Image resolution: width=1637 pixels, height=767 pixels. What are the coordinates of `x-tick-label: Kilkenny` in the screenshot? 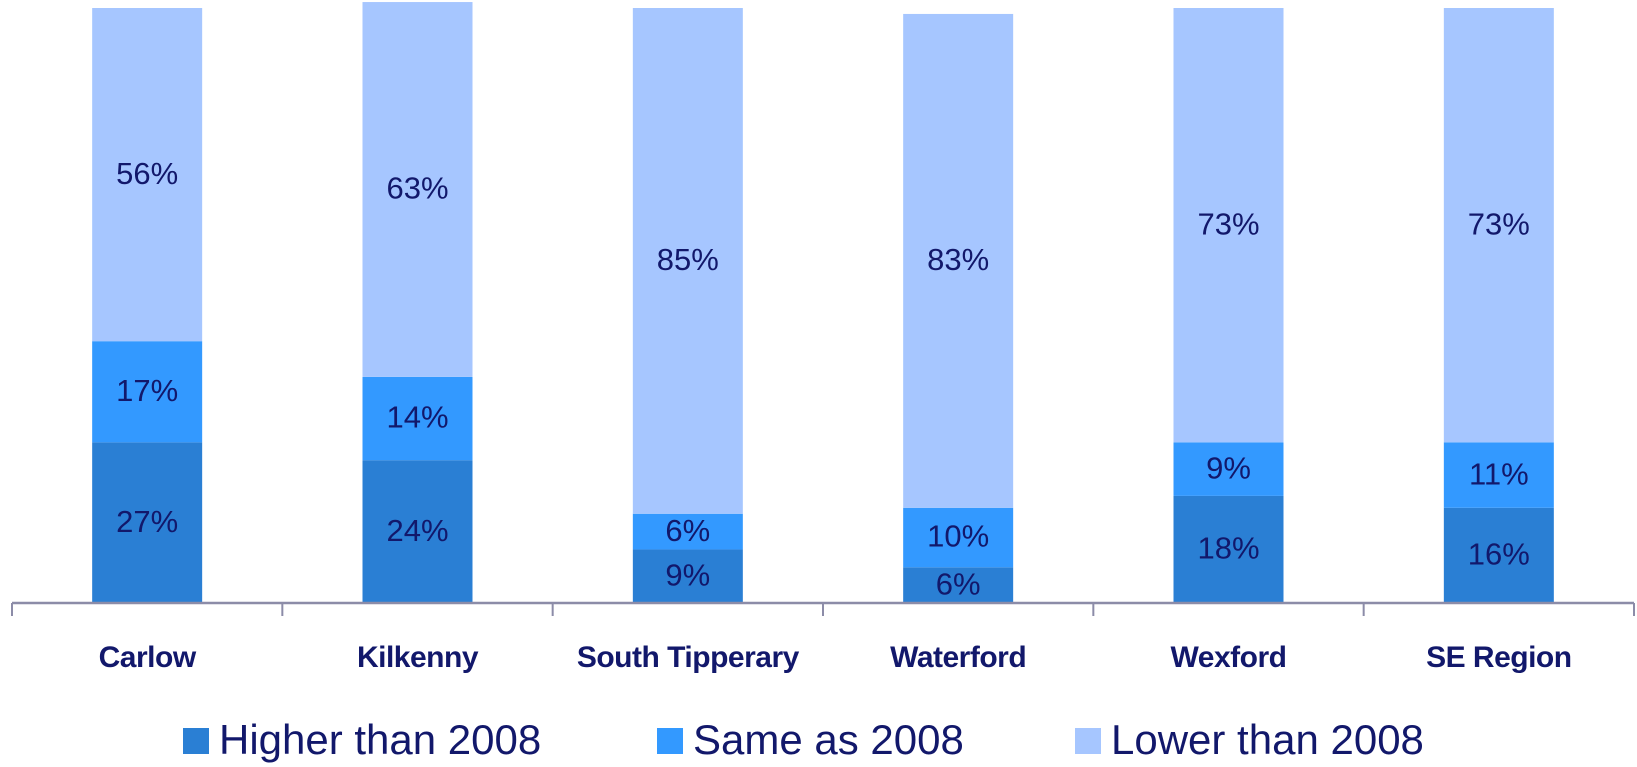 It's located at (418, 657).